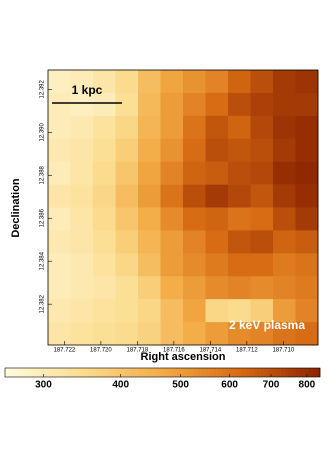  What do you see at coordinates (174, 351) in the screenshot?
I see `x-tick-label: 187.716` at bounding box center [174, 351].